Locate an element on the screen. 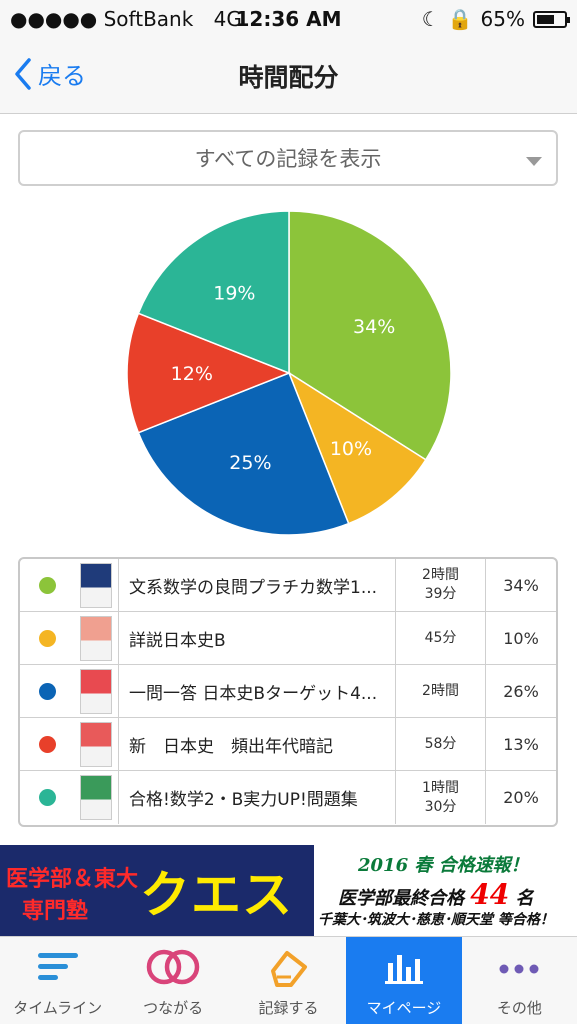 The height and width of the screenshot is (1024, 577). record-percent: 26% is located at coordinates (521, 691).